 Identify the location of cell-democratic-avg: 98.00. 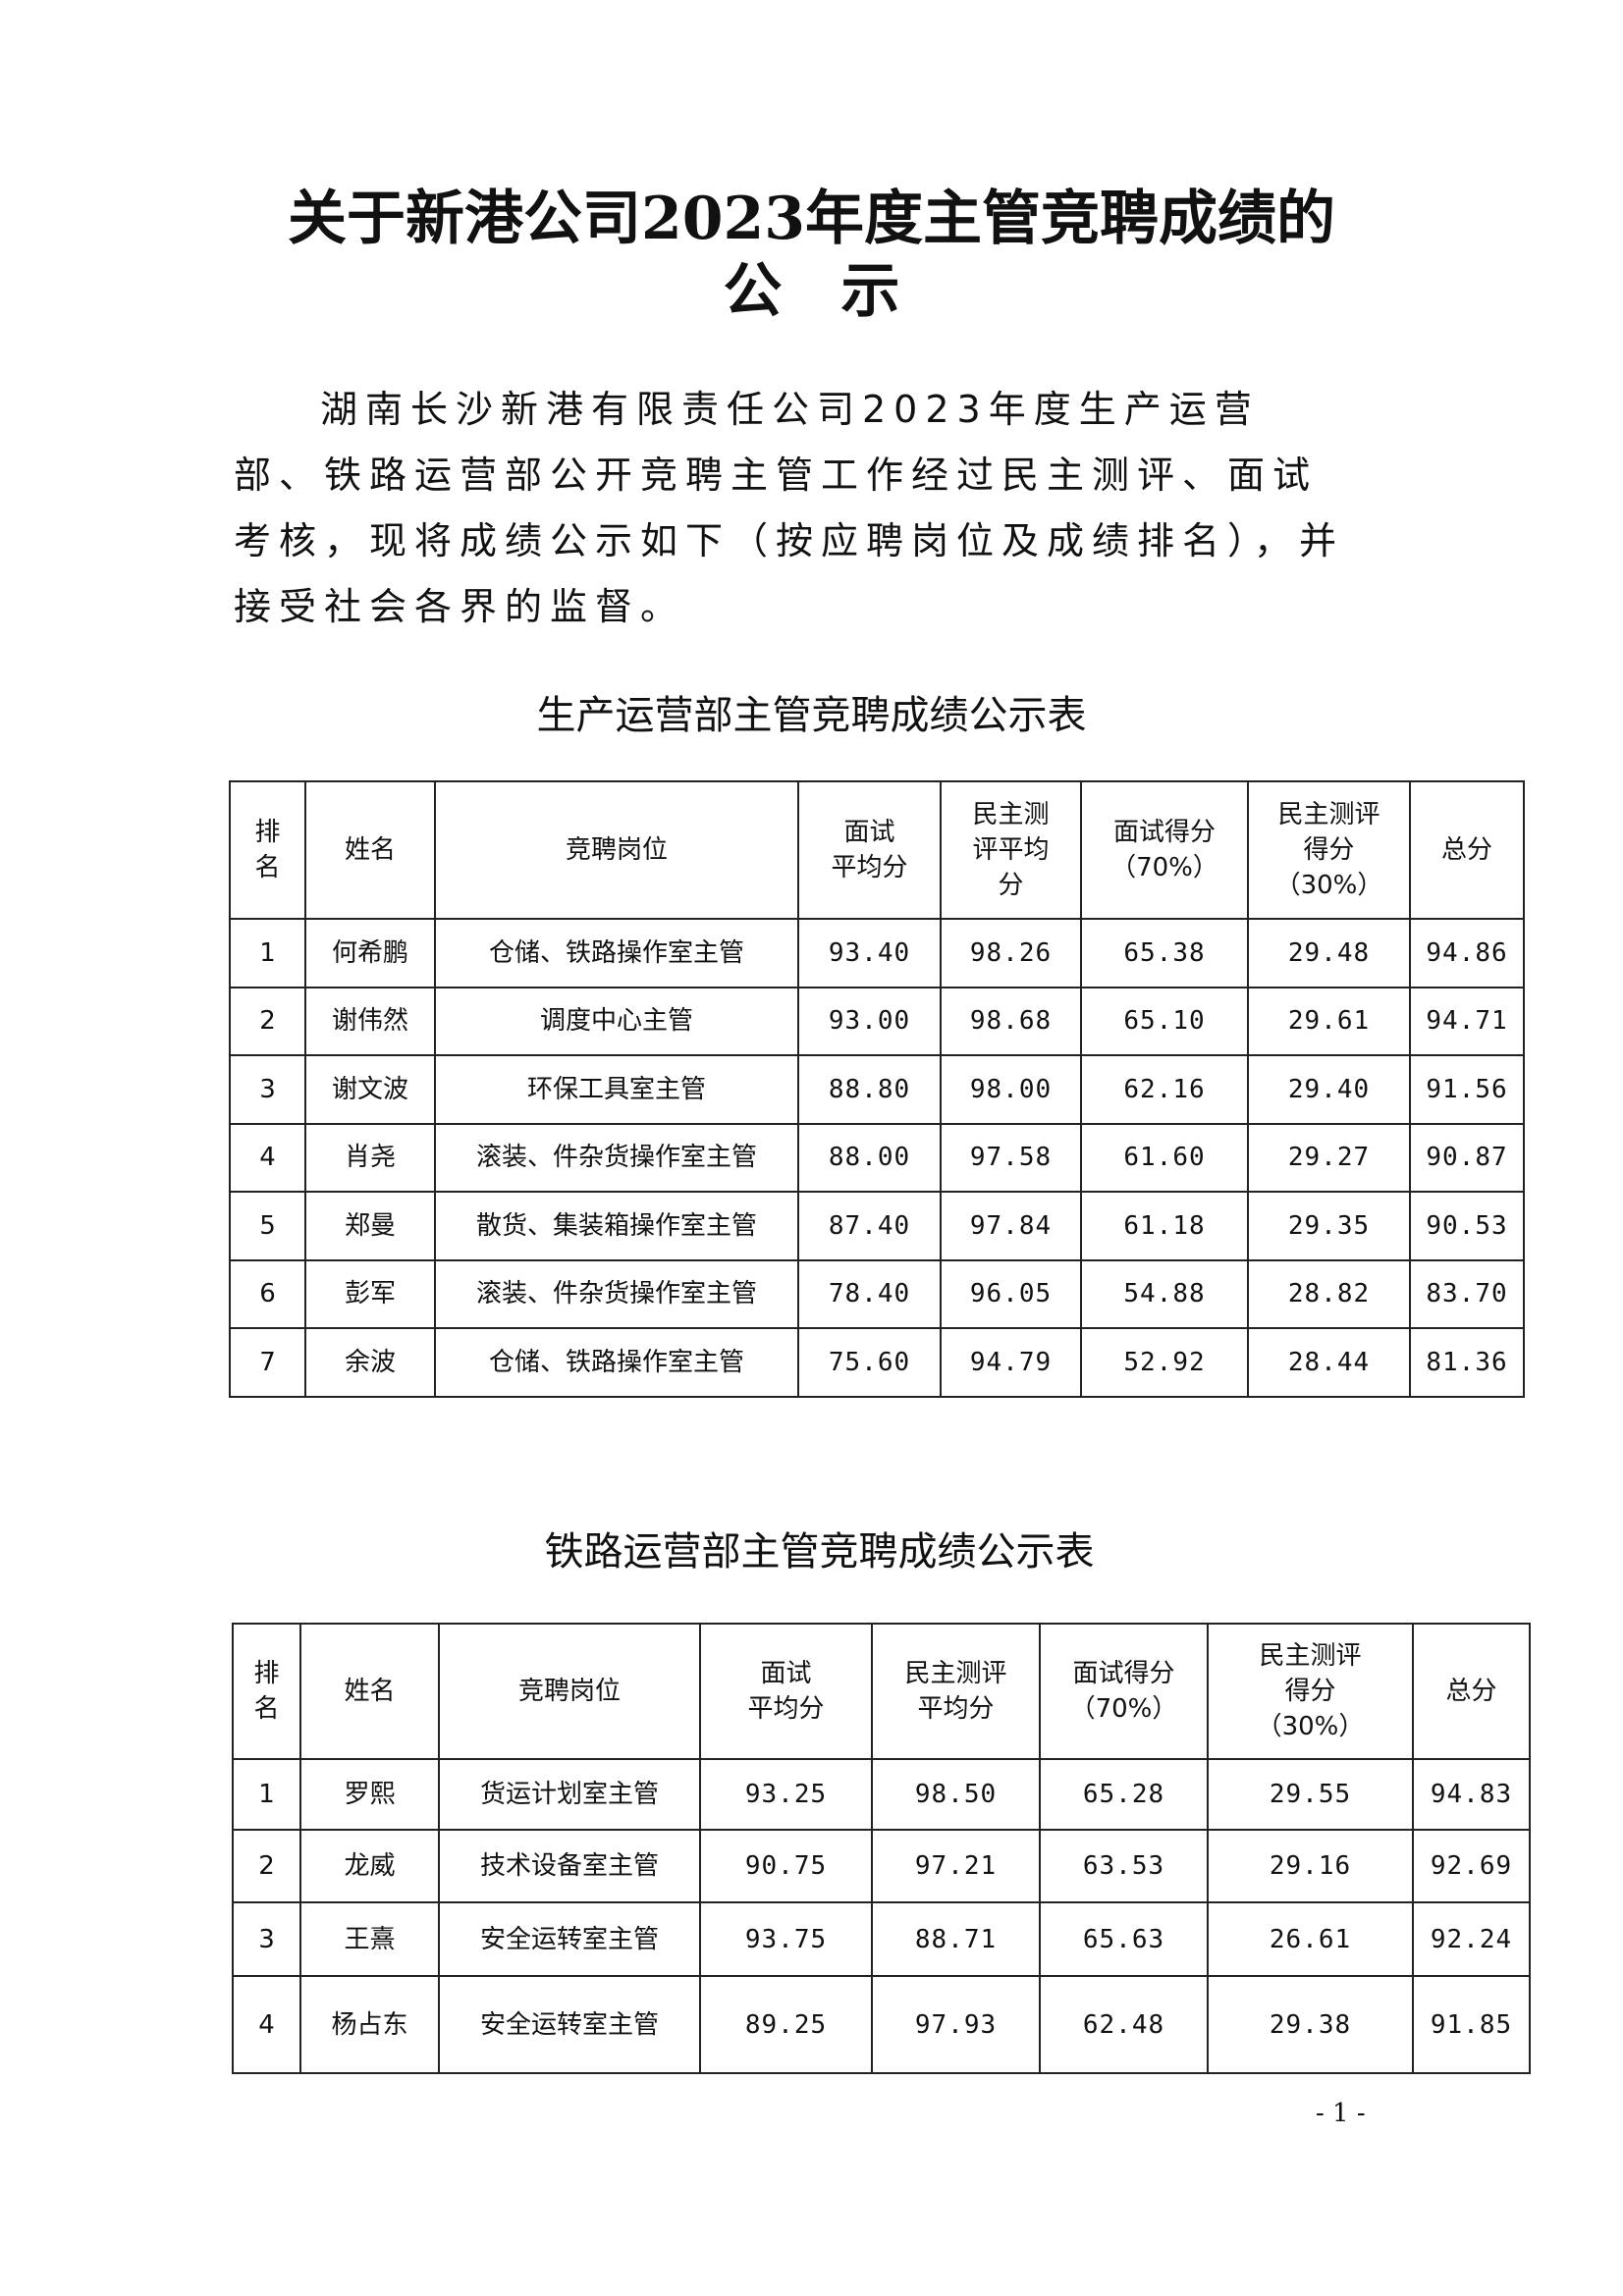
(1011, 1089).